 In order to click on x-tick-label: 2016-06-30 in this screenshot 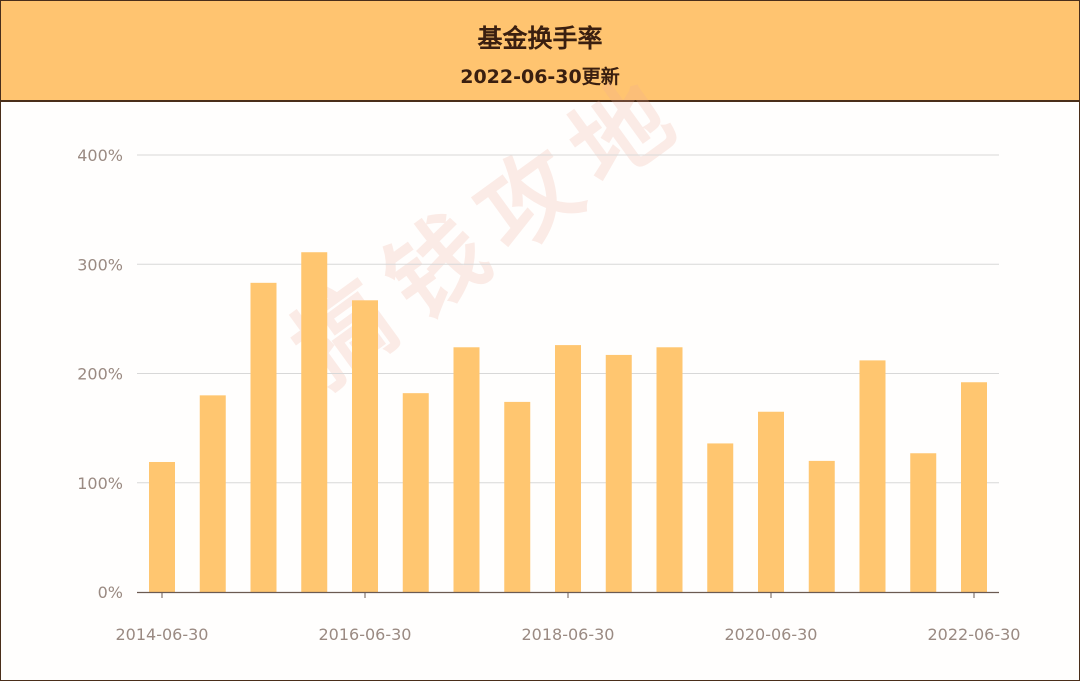, I will do `click(365, 634)`.